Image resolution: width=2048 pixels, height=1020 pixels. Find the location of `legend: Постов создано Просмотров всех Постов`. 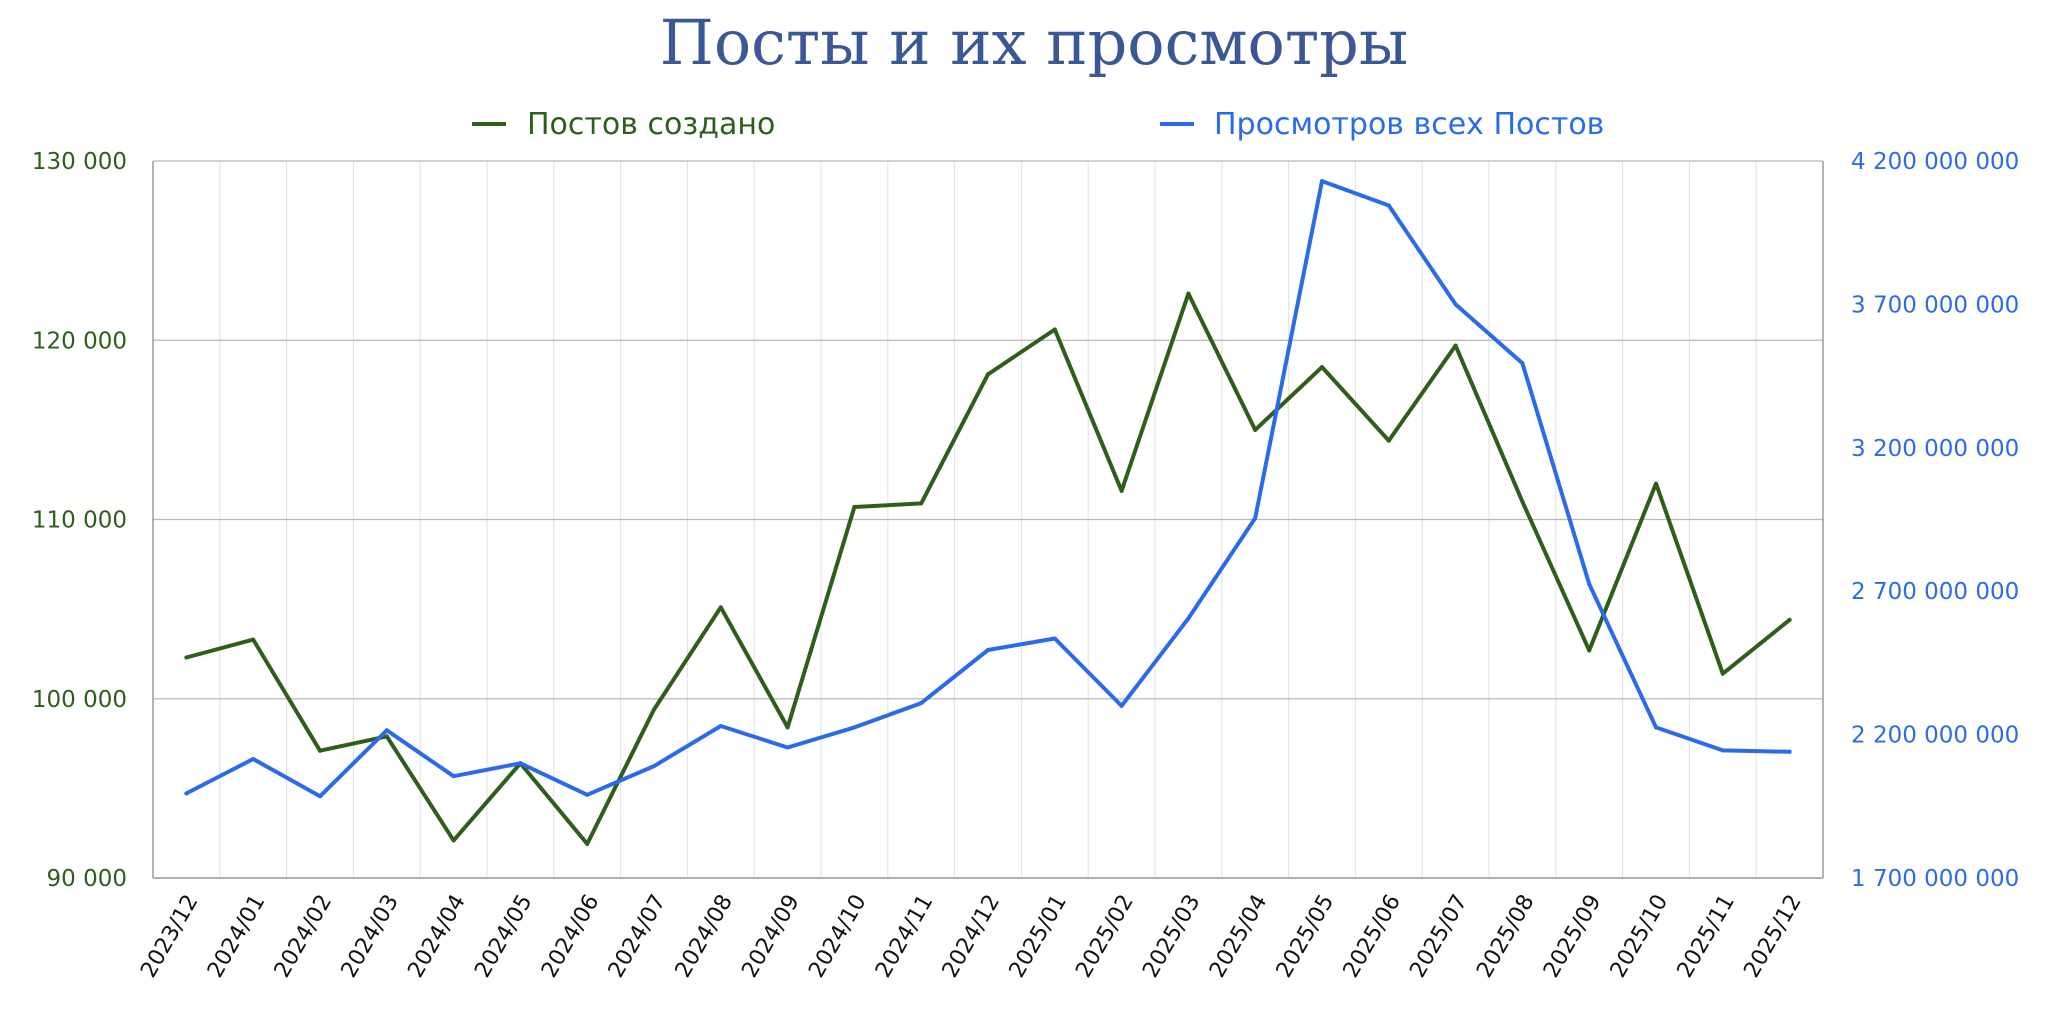

legend: Постов создано Просмотров всех Постов is located at coordinates (1038, 124).